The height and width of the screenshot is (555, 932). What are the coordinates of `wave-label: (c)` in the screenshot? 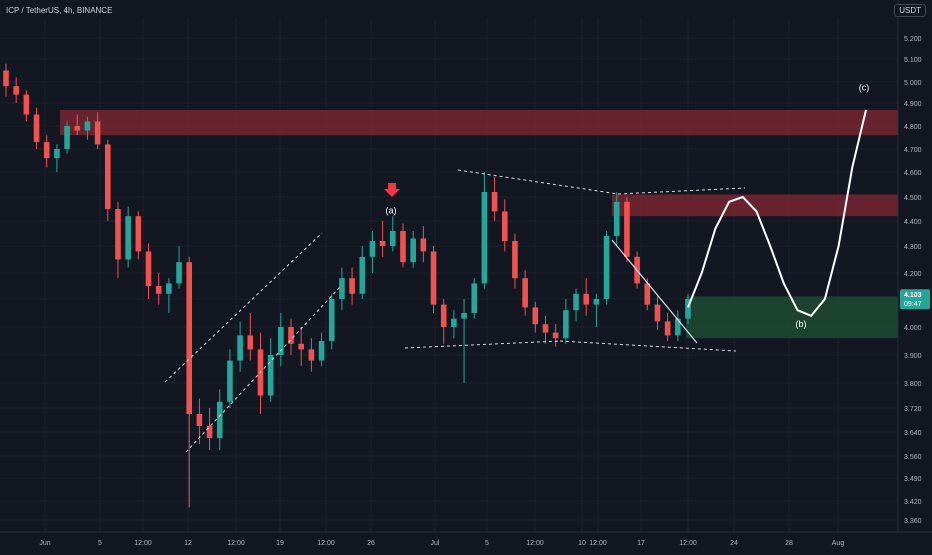 It's located at (864, 88).